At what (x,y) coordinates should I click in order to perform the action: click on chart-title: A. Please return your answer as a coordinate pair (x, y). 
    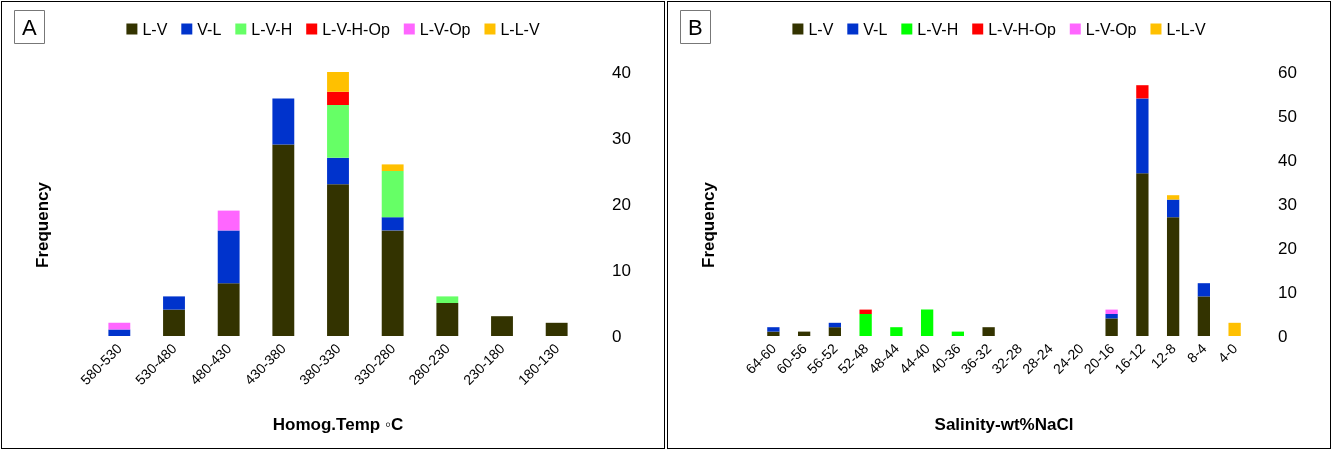
    Looking at the image, I should click on (29, 27).